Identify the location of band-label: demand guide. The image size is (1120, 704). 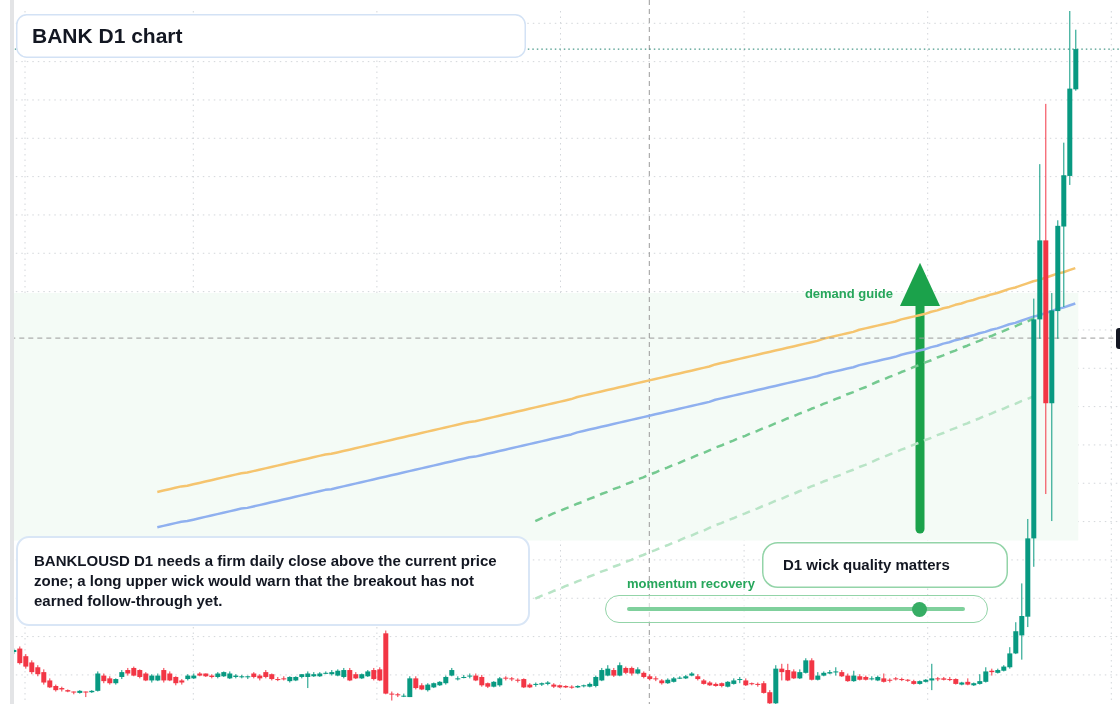
(848, 294).